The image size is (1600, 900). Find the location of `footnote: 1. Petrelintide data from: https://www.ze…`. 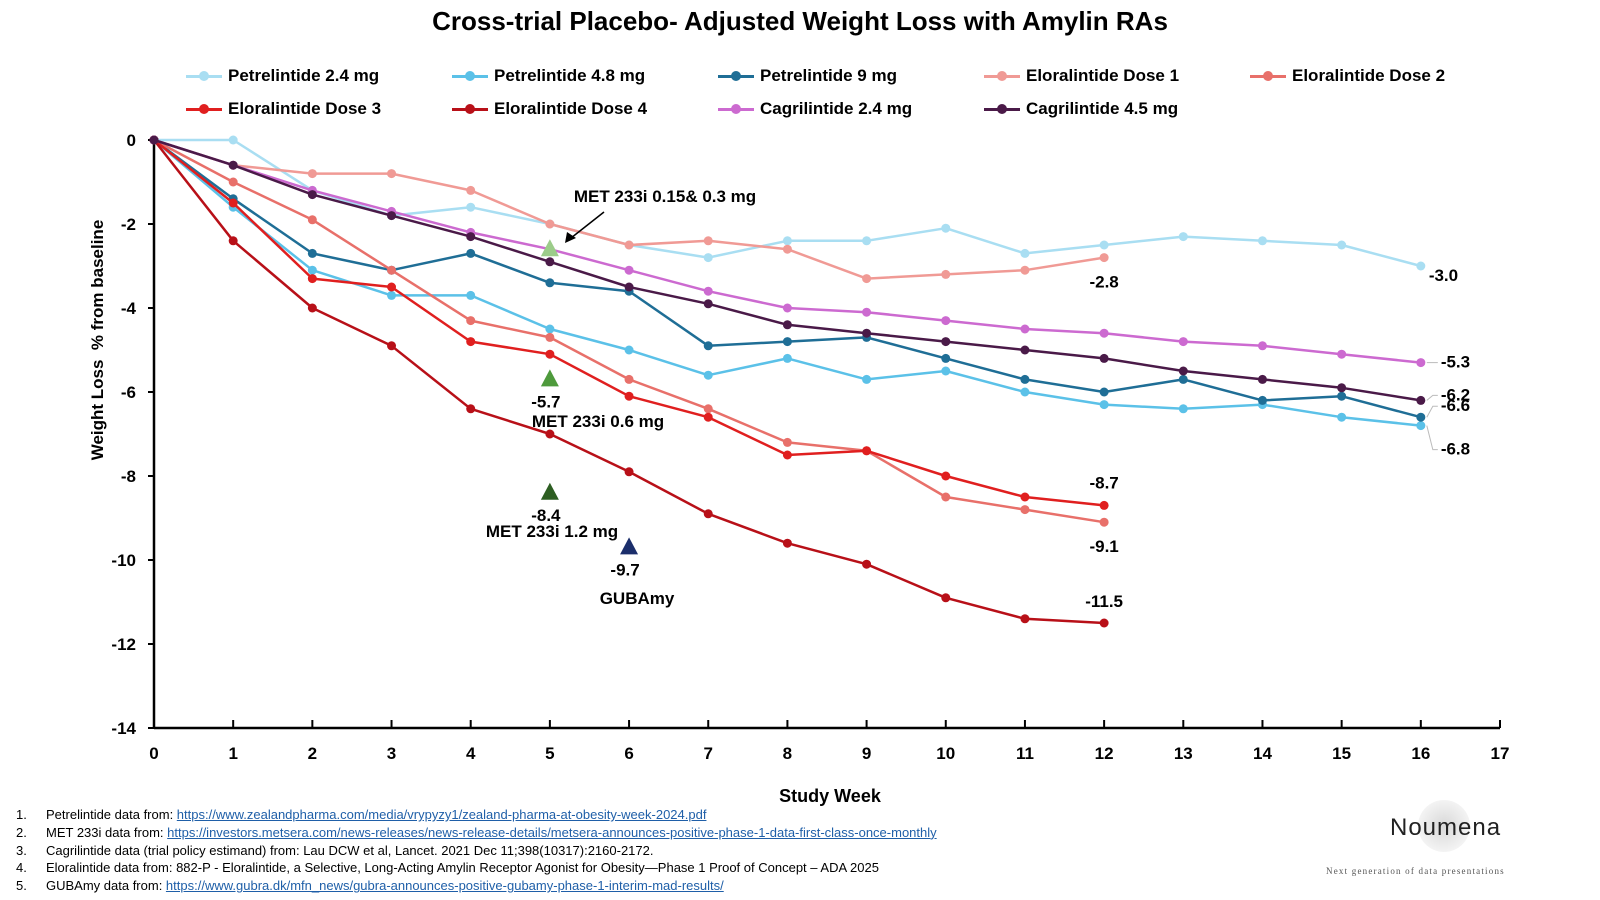

footnote: 1. Petrelintide data from: https://www.ze… is located at coordinates (641, 815).